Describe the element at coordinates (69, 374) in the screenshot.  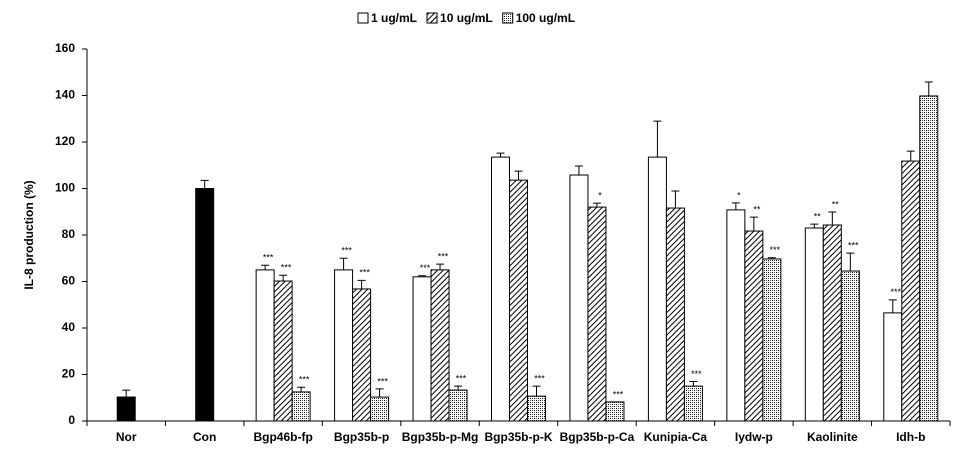
I see `y-tick-label: 20` at that location.